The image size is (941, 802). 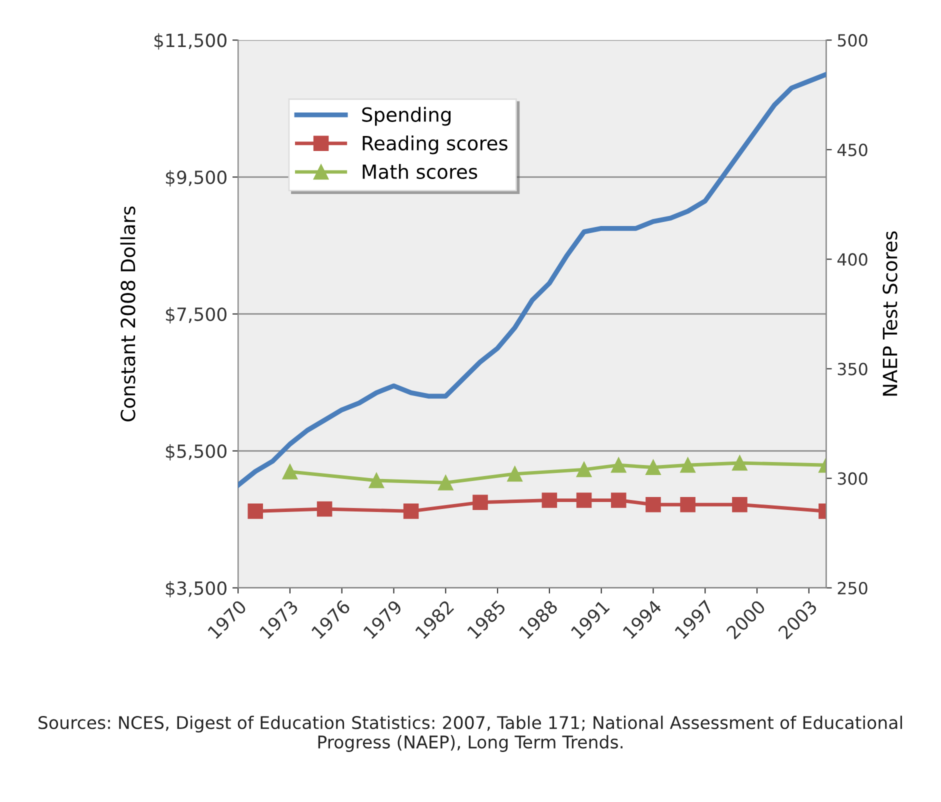 I want to click on legend-label: Reading scores, so click(x=435, y=144).